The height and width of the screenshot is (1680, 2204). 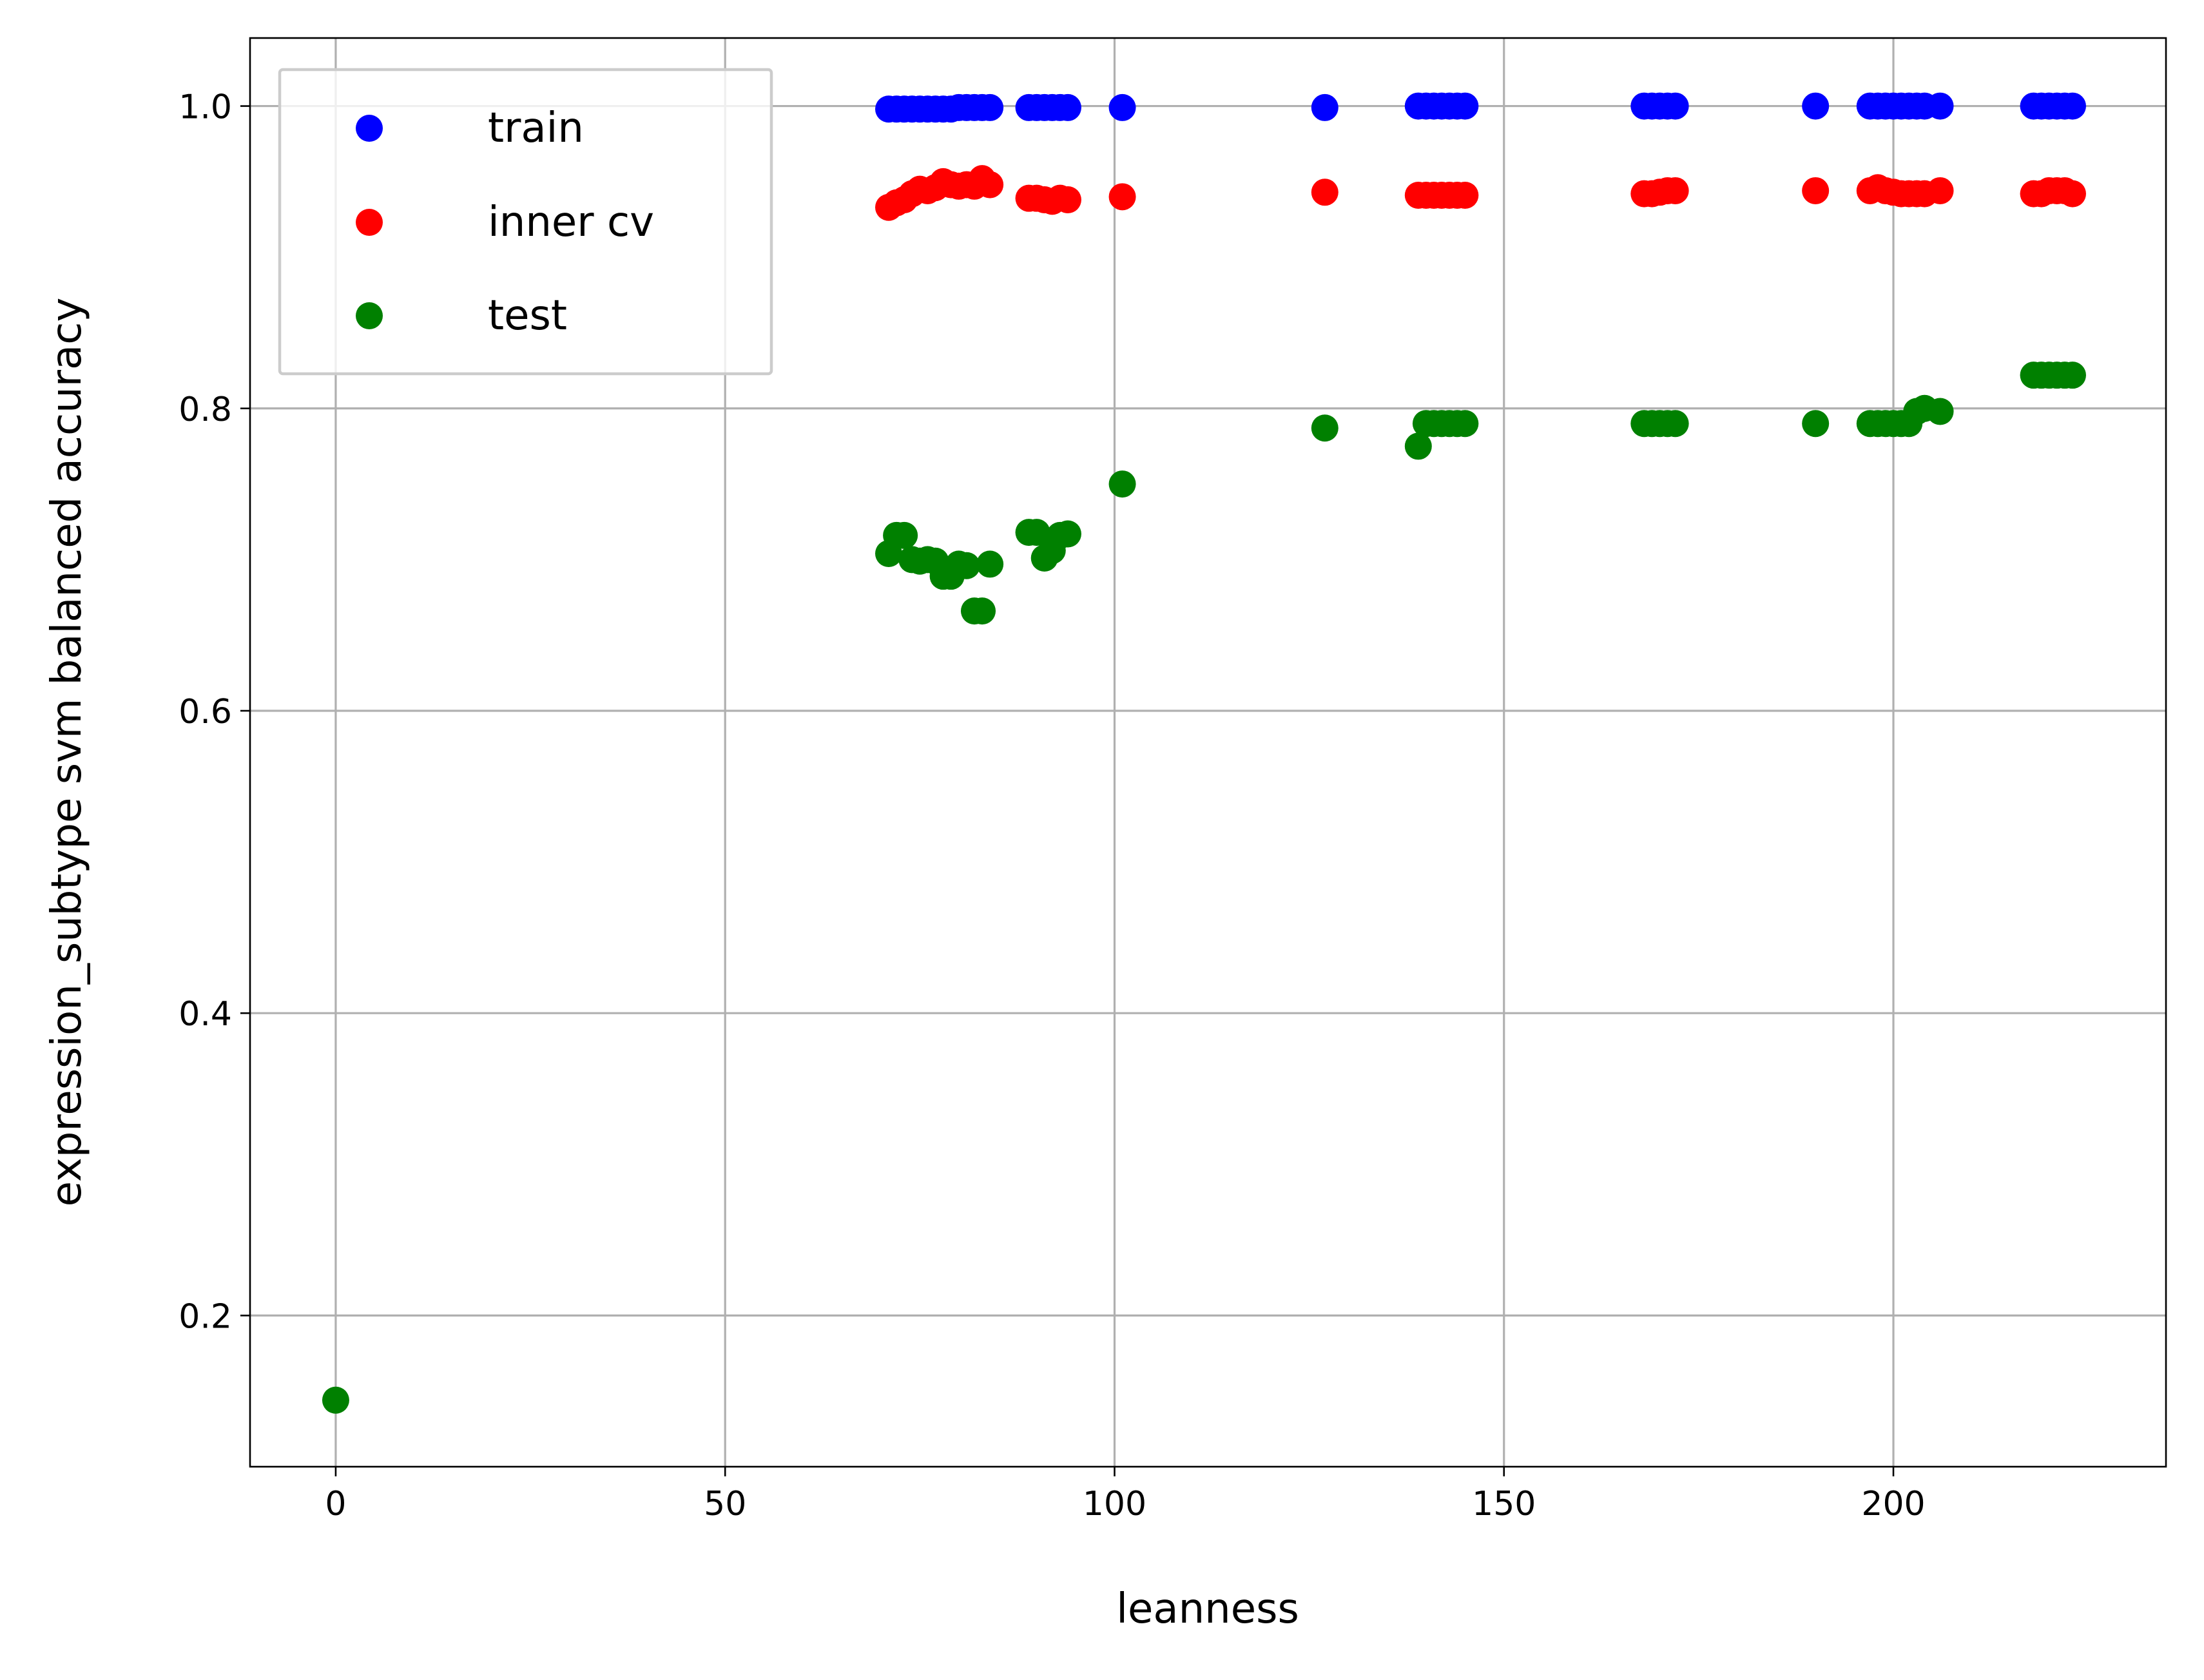 I want to click on series-inner-cv, so click(x=1481, y=193).